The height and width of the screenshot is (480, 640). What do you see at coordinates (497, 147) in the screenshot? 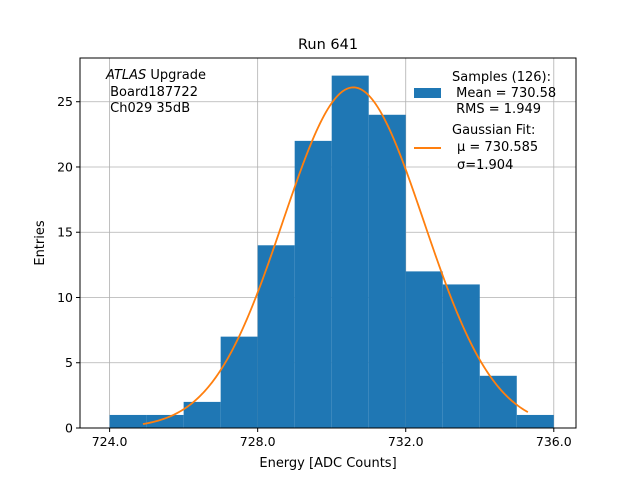
I see `legend-fit-line2: μ = 730.585` at bounding box center [497, 147].